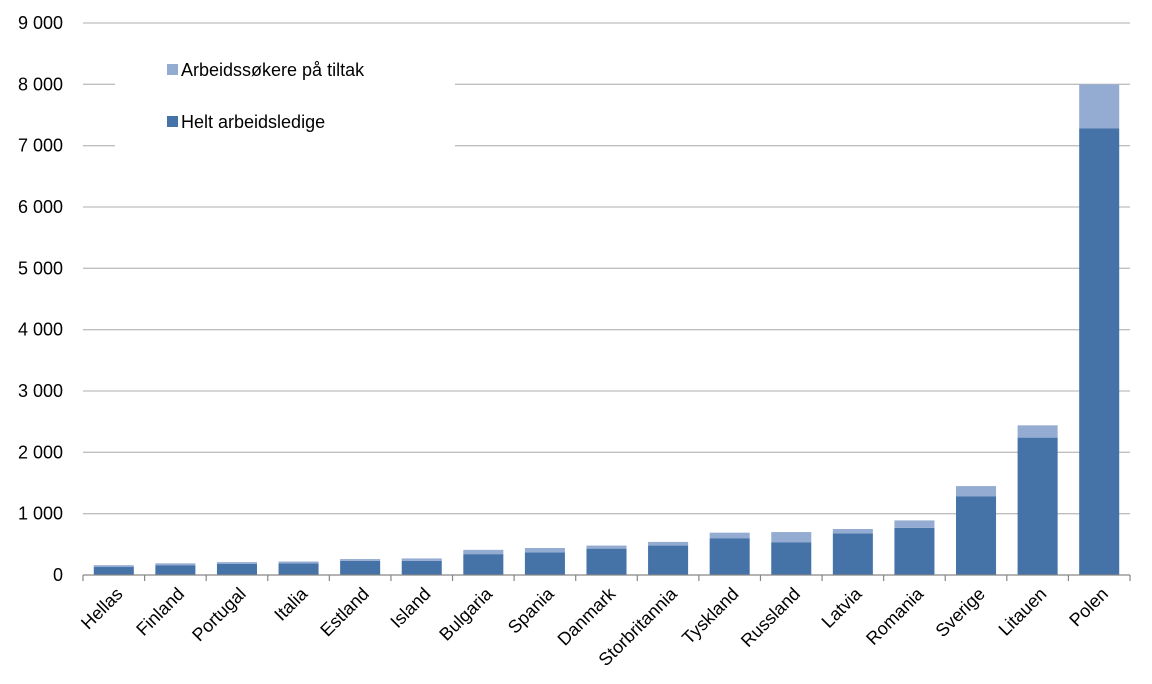 This screenshot has height=684, width=1152. Describe the element at coordinates (175, 564) in the screenshot. I see `bar-arbeidssokere-pa-tiltak-finland` at that location.